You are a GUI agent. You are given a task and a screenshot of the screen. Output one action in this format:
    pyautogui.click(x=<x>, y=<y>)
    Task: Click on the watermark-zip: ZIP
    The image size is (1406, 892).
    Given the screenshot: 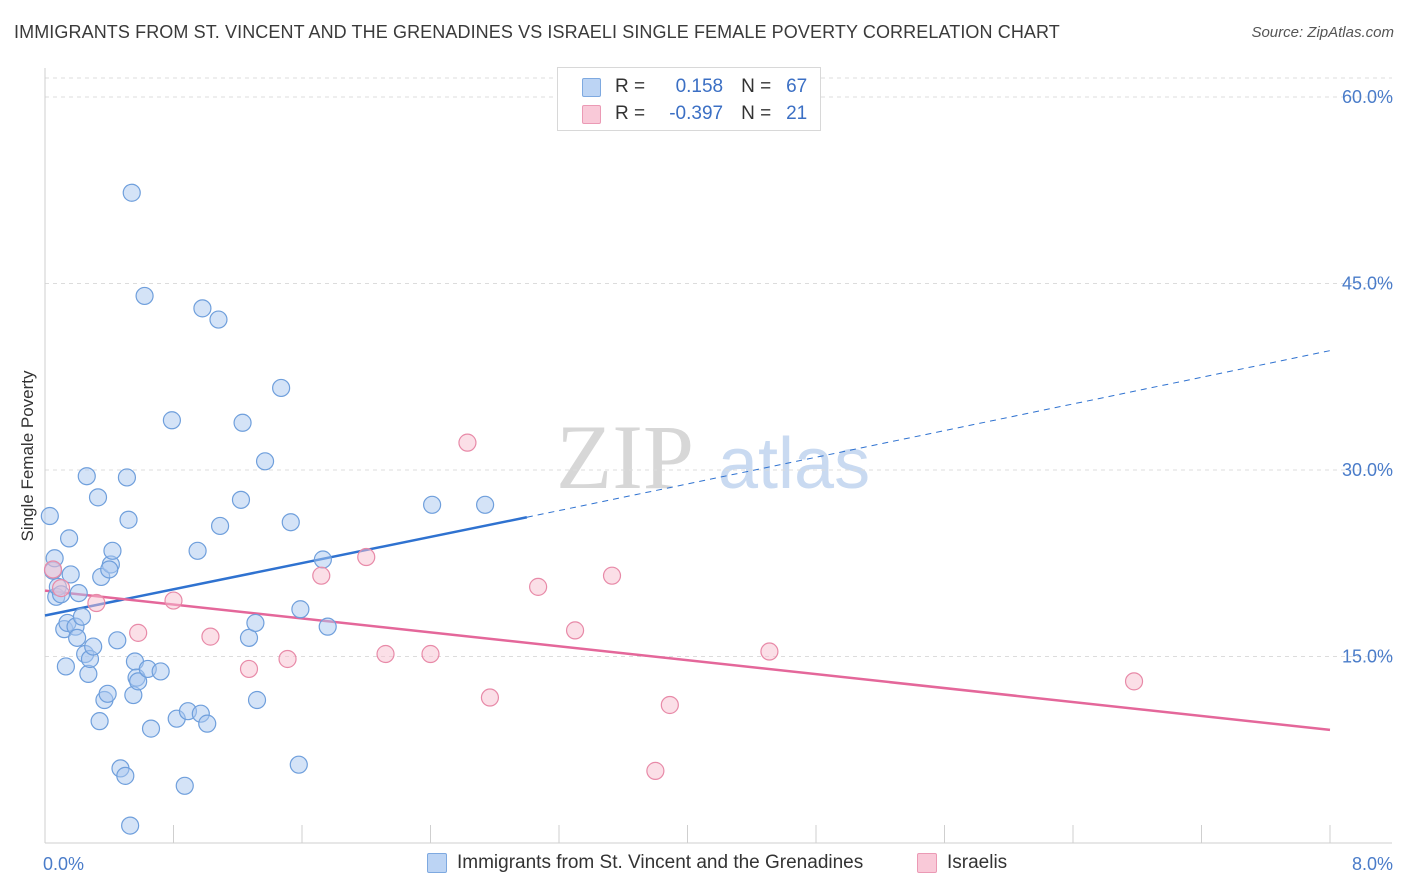 What is the action you would take?
    pyautogui.click(x=625, y=457)
    